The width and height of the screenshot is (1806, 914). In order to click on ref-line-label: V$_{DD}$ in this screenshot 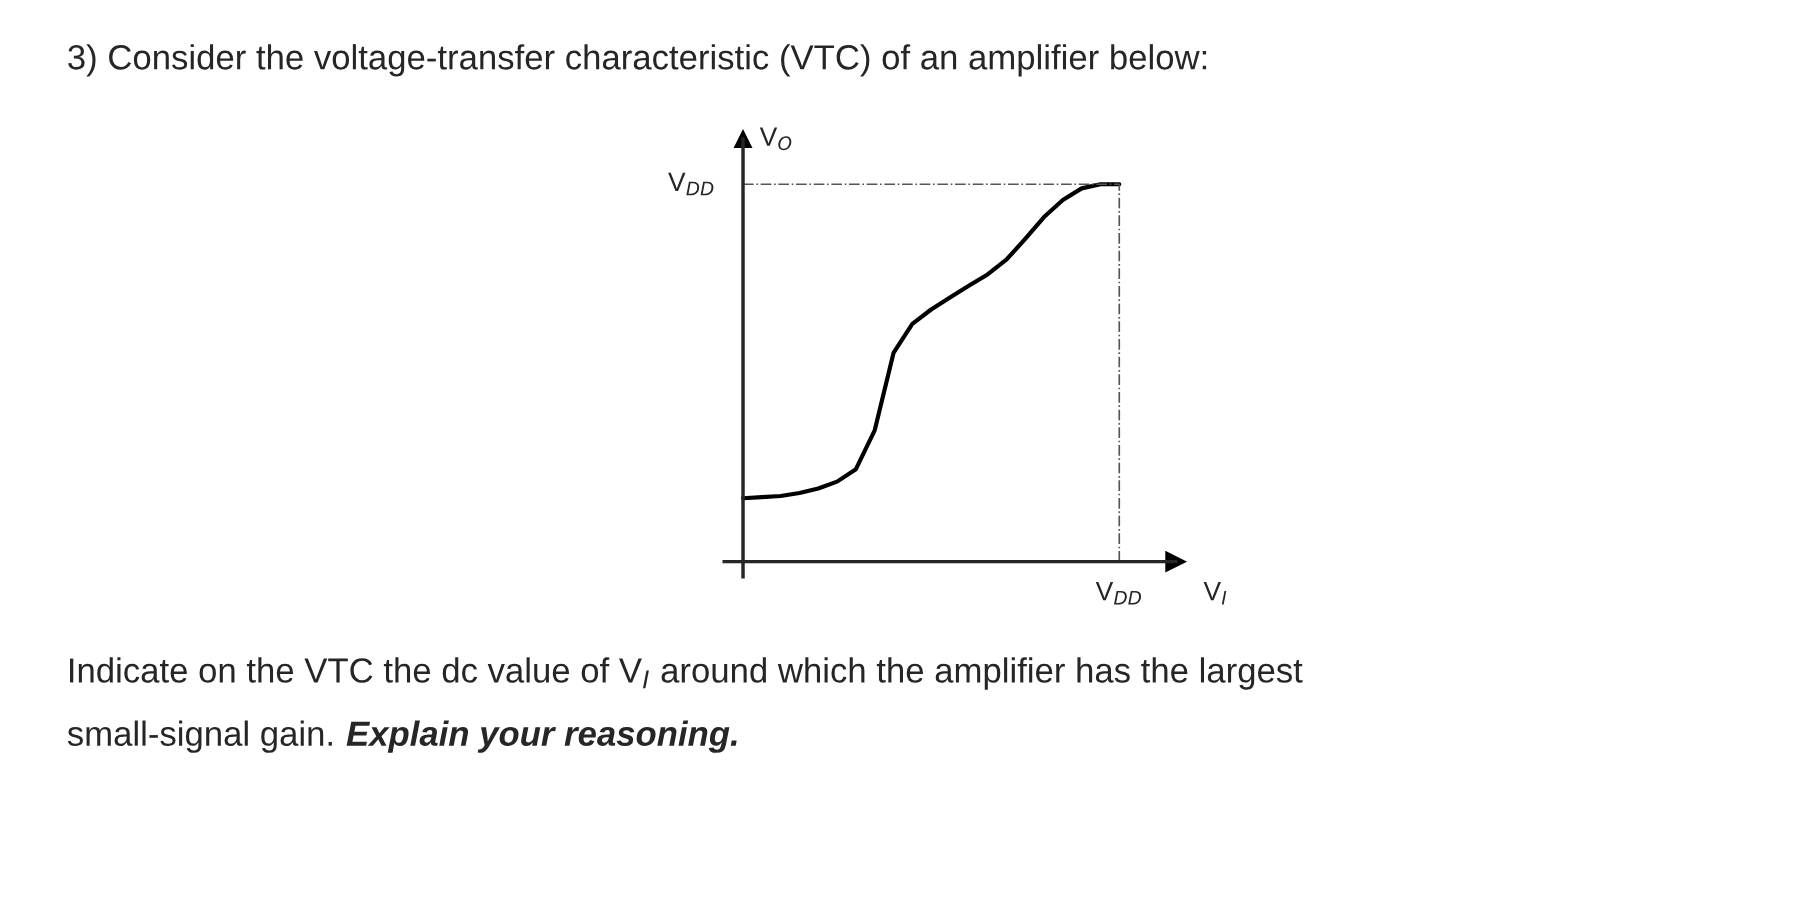, I will do `click(691, 184)`.